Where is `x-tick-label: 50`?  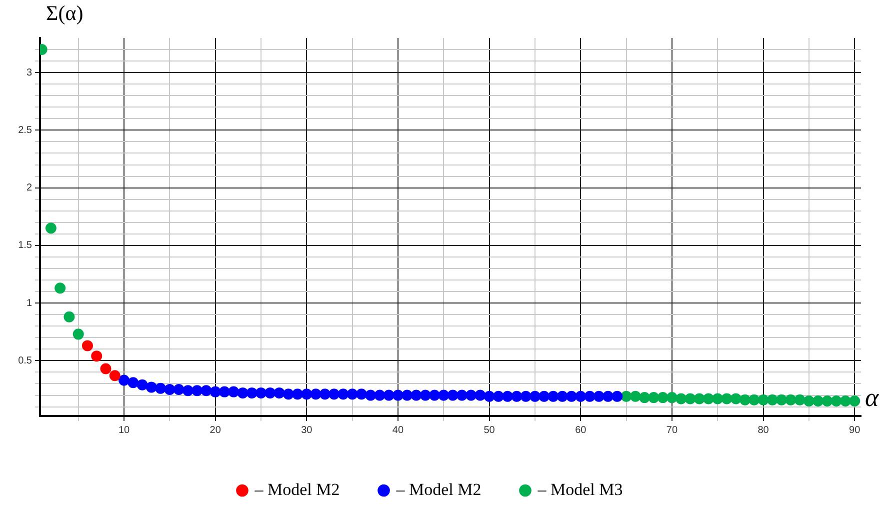 x-tick-label: 50 is located at coordinates (490, 430).